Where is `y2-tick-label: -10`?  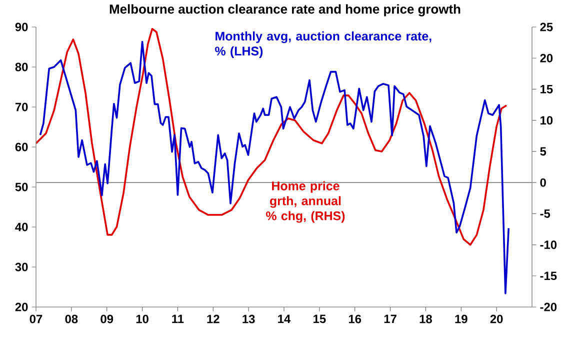
y2-tick-label: -10 is located at coordinates (548, 244).